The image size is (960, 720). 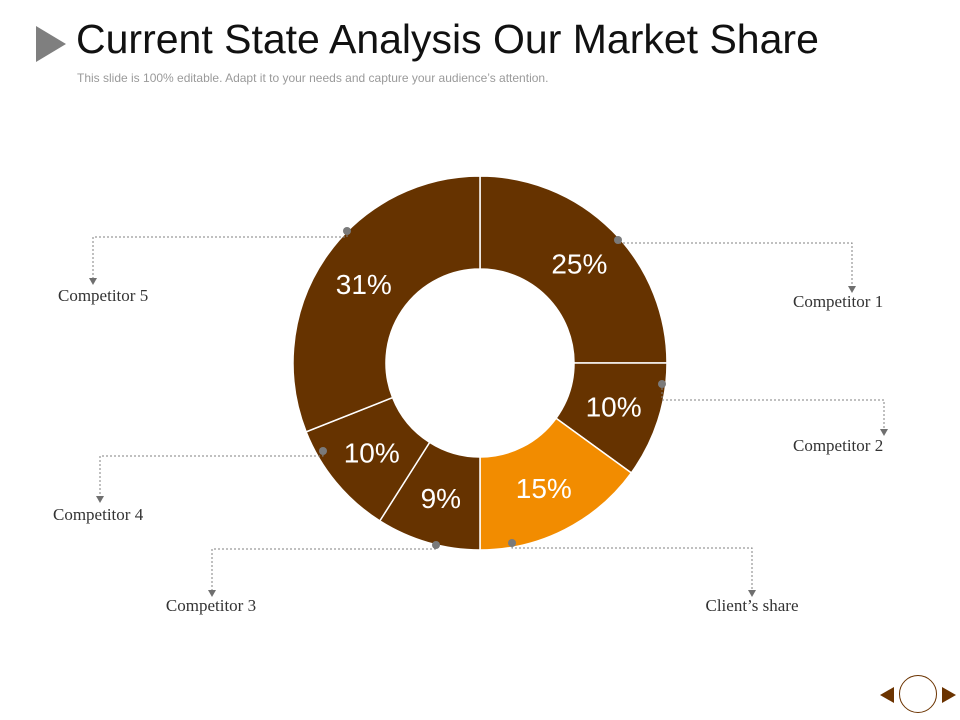 What do you see at coordinates (949, 695) in the screenshot?
I see `next-slide-icon` at bounding box center [949, 695].